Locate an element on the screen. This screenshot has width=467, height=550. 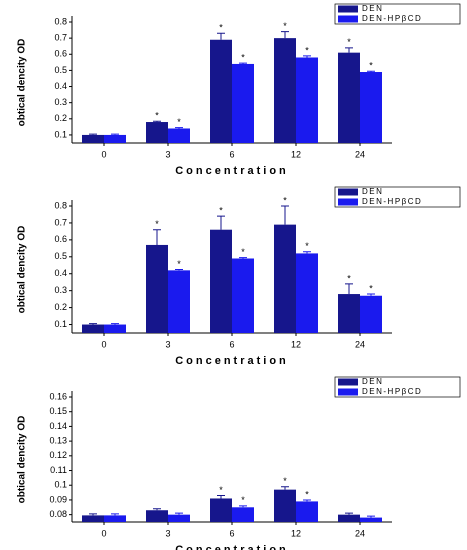
y-tick-label: 0.7 is located at coordinates (60, 222).